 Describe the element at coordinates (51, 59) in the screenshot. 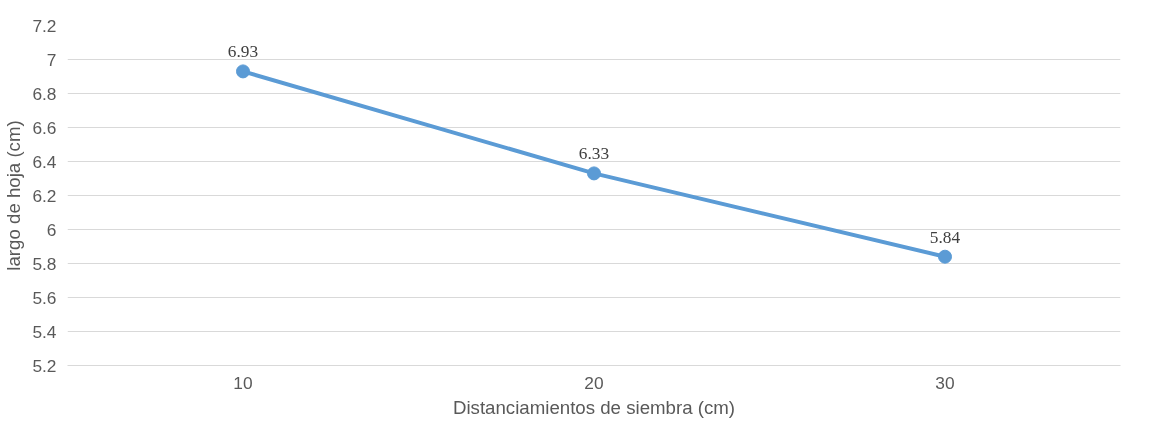

I see `y-tick-label: 7` at that location.